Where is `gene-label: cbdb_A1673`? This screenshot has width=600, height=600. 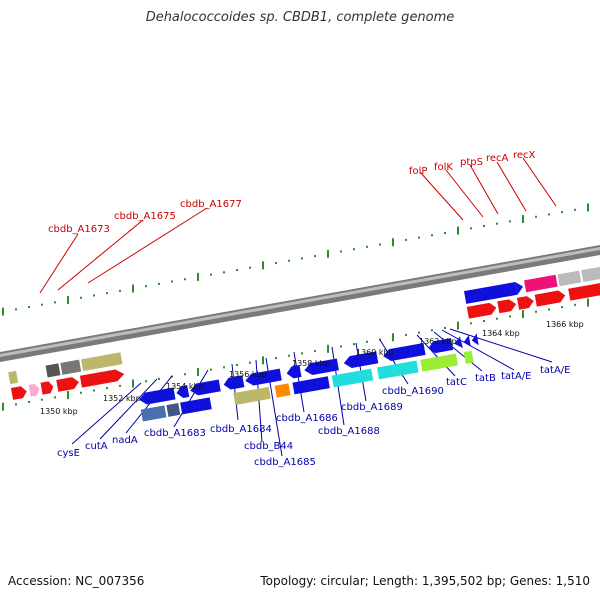 gene-label: cbdb_A1673 is located at coordinates (79, 229).